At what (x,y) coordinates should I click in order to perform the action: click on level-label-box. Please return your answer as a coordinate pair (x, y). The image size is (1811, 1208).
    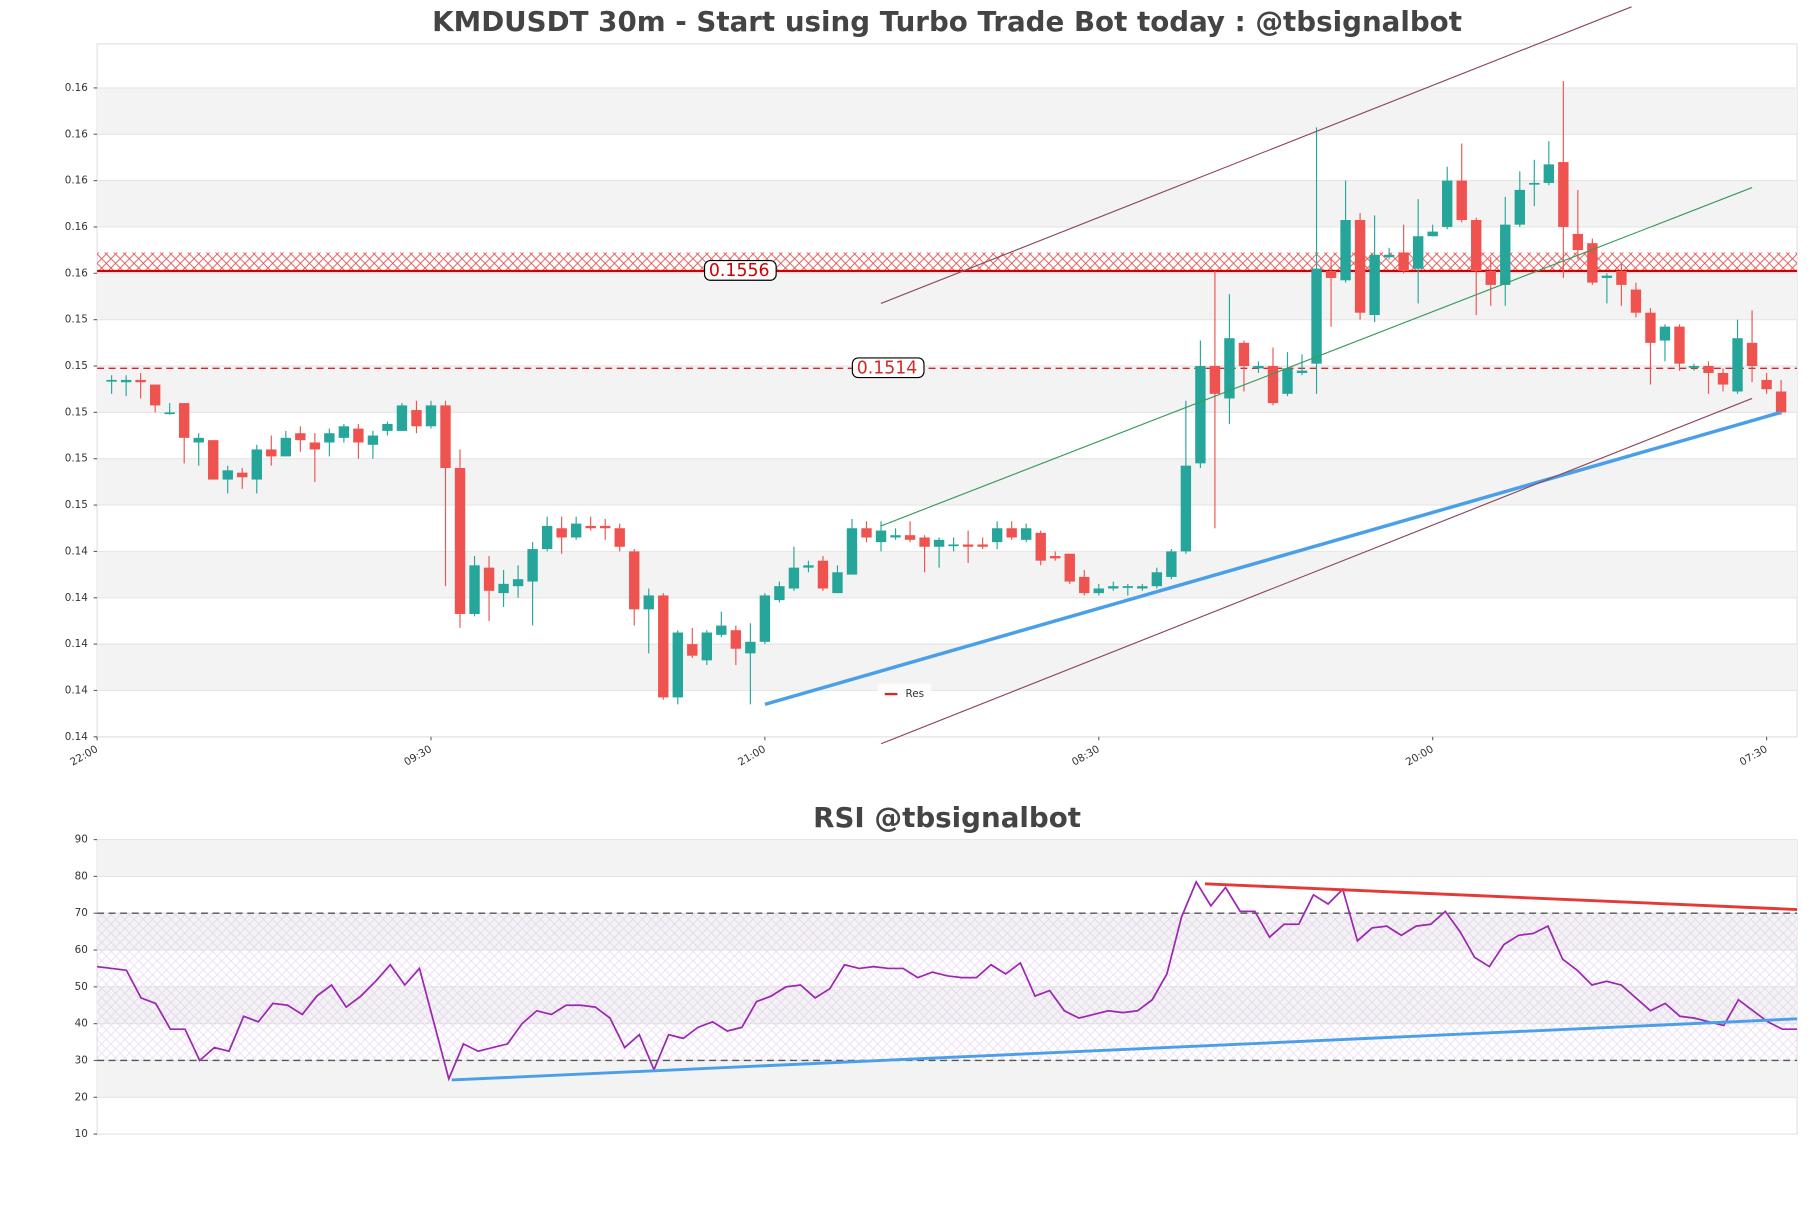
    Looking at the image, I should click on (888, 368).